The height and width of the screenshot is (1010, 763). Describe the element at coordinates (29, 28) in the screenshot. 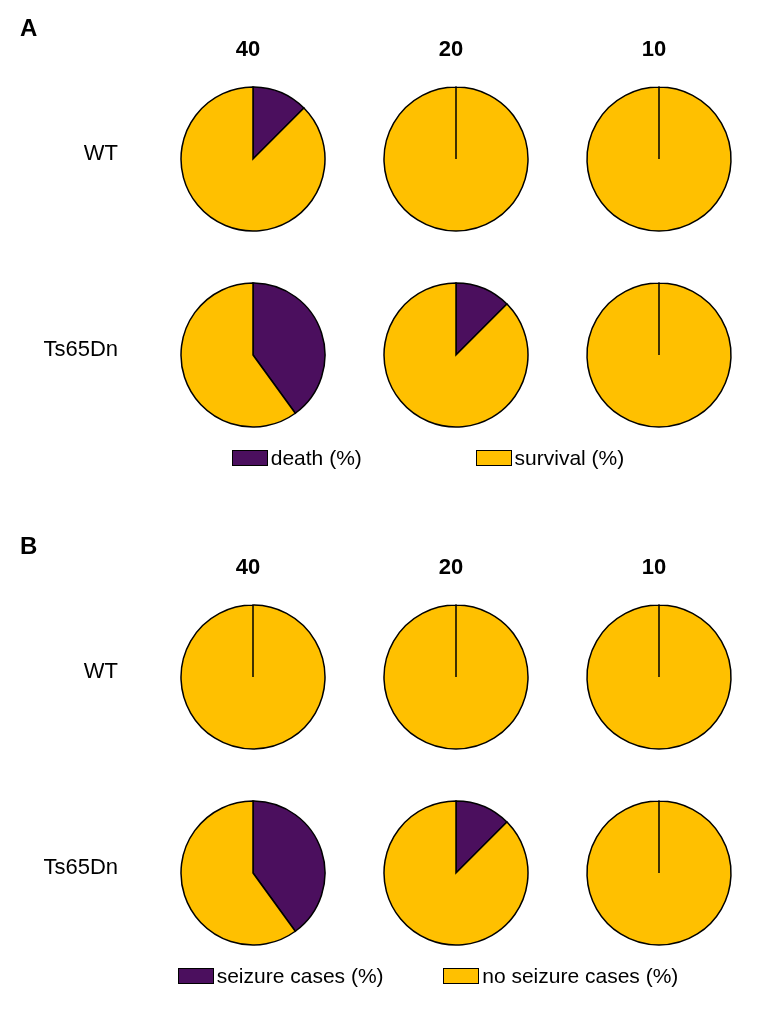

I see `text: A` at that location.